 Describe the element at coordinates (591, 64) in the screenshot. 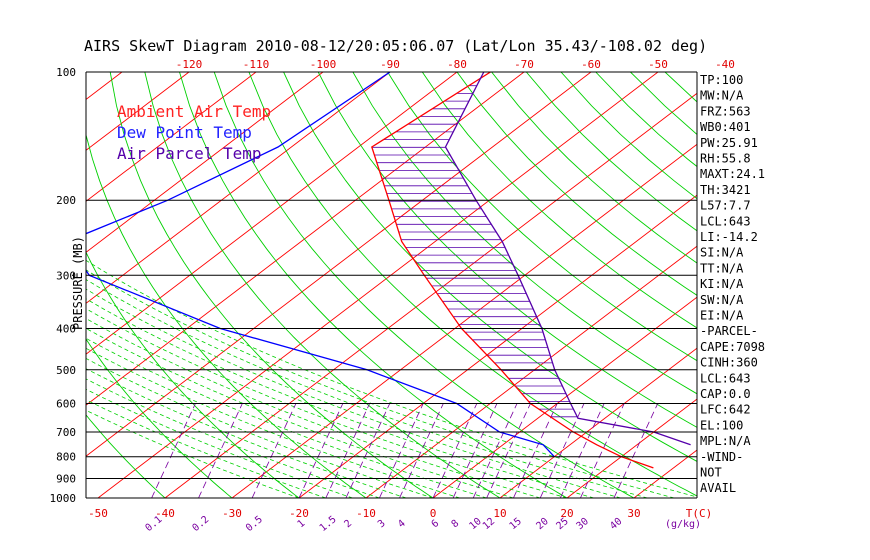

I see `top-temp-tick-label: -60` at that location.